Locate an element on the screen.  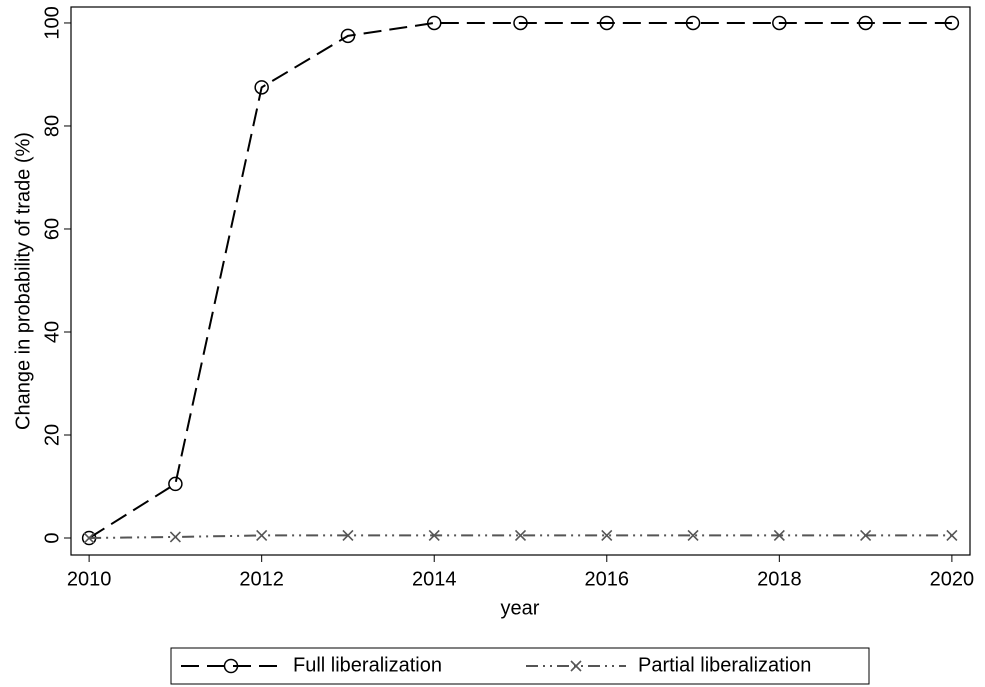
y-tick-label: 20 is located at coordinates (52, 435).